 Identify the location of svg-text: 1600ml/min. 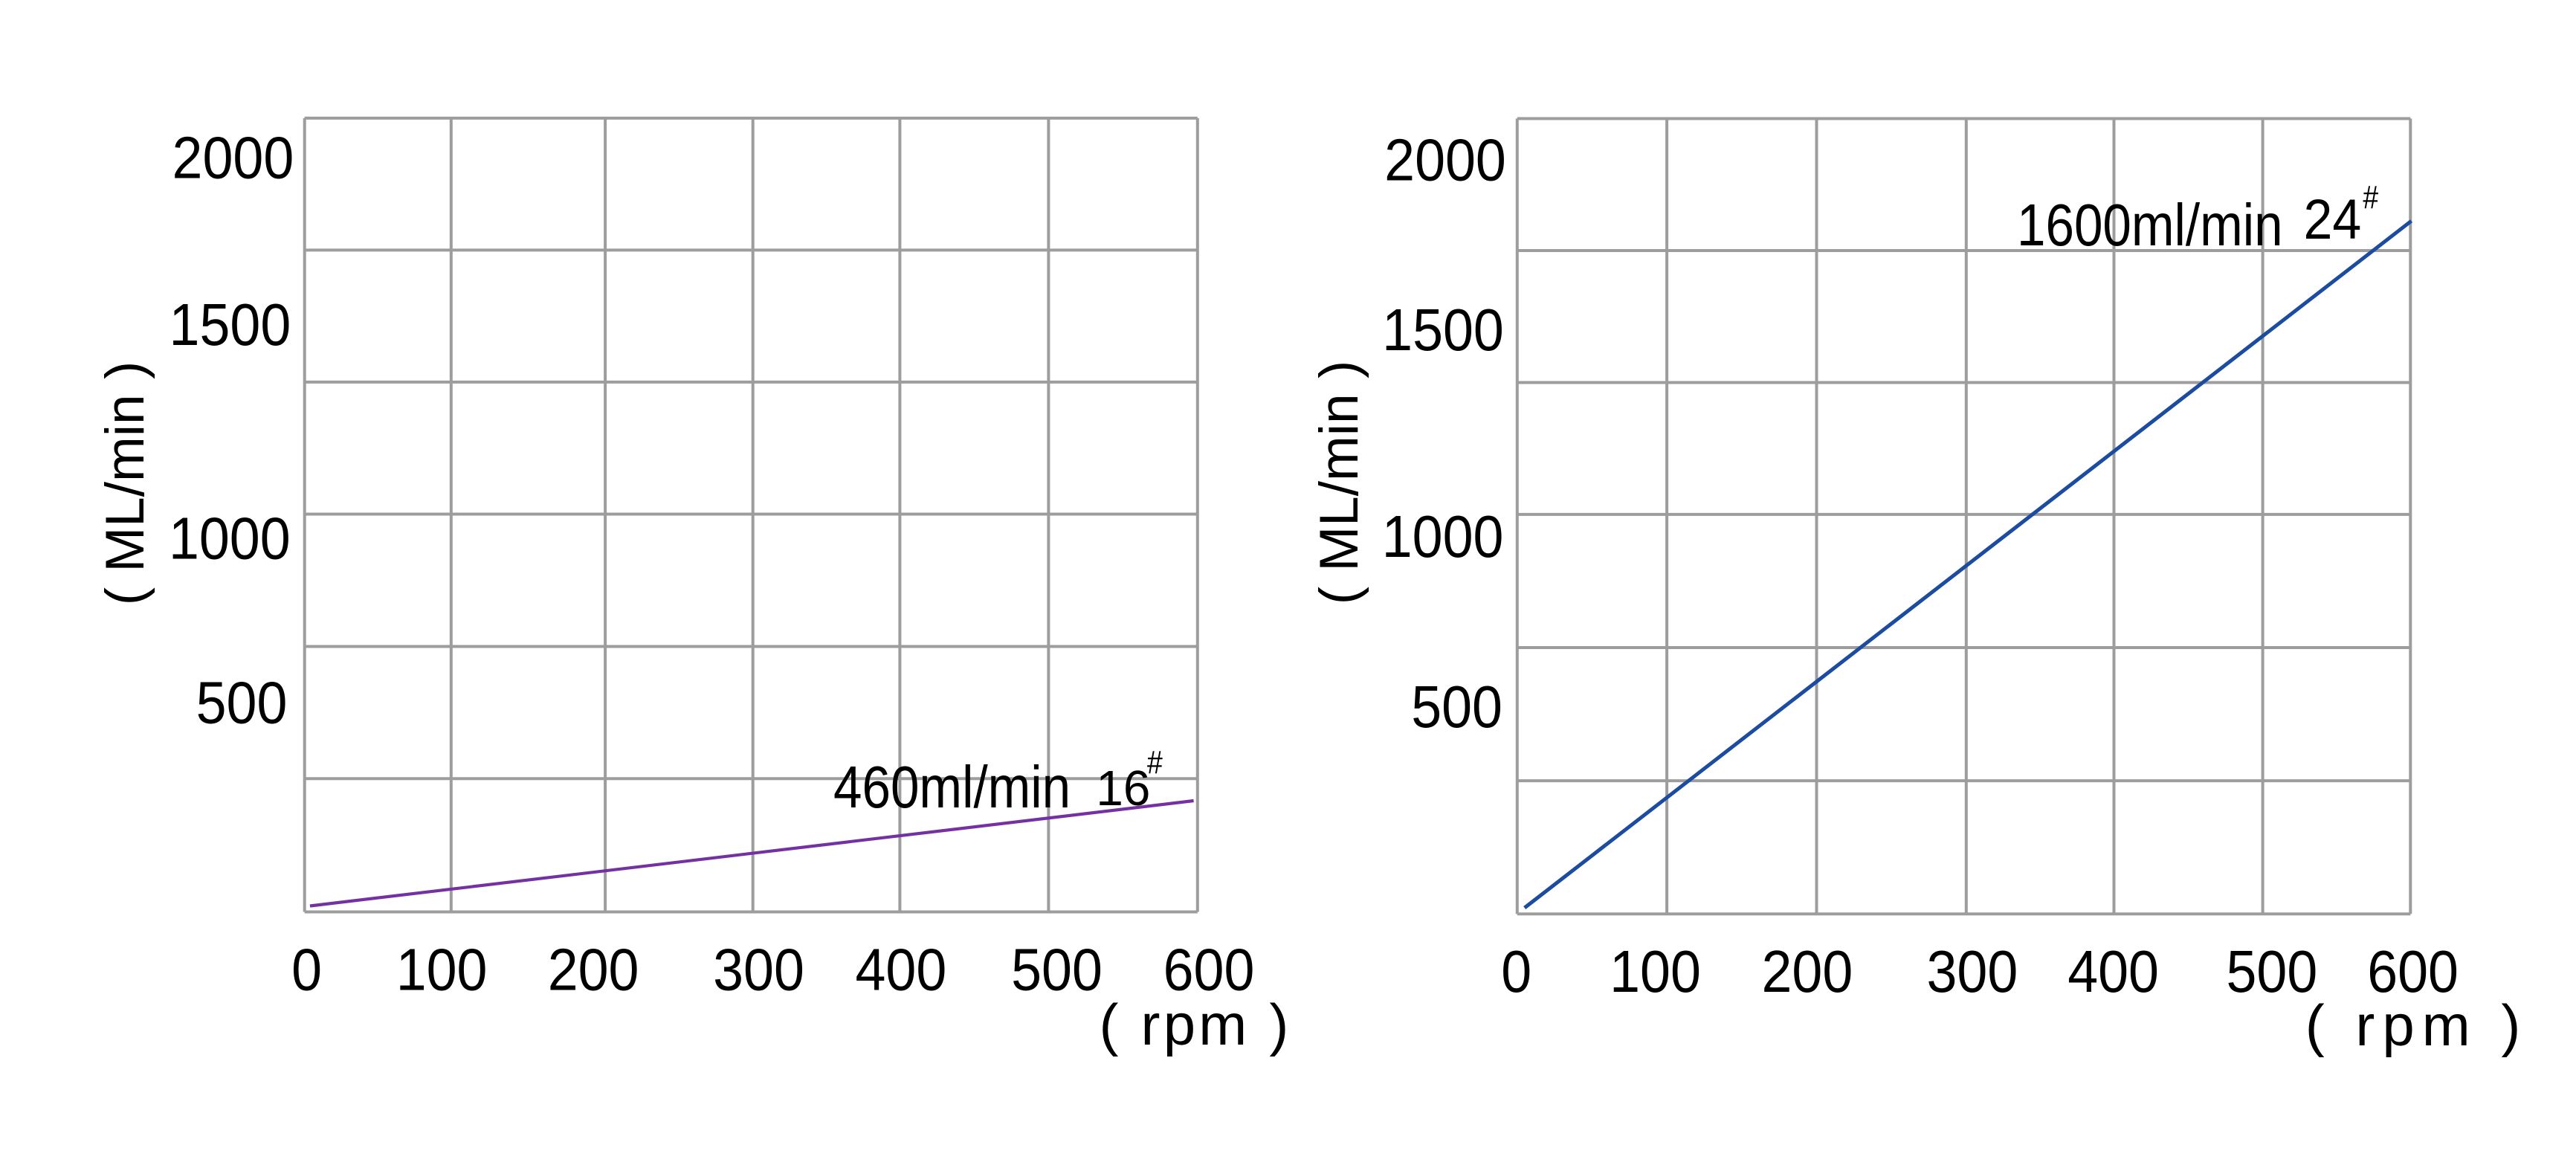
(2150, 224).